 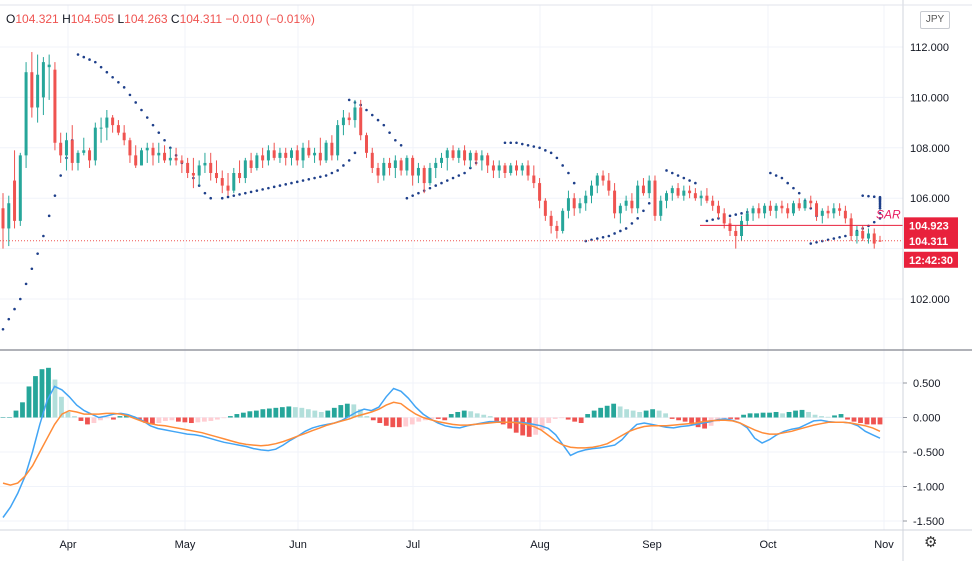 What do you see at coordinates (935, 20) in the screenshot?
I see `currency-badge: JPY` at bounding box center [935, 20].